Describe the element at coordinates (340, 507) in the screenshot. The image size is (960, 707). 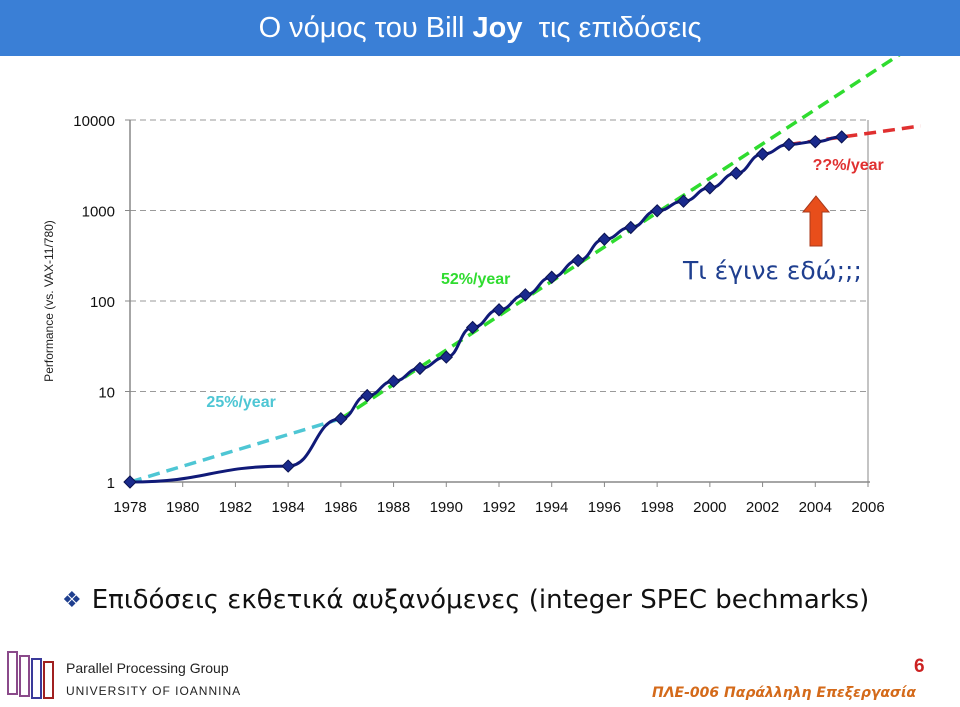
I see `x-tick-label: 1986` at that location.